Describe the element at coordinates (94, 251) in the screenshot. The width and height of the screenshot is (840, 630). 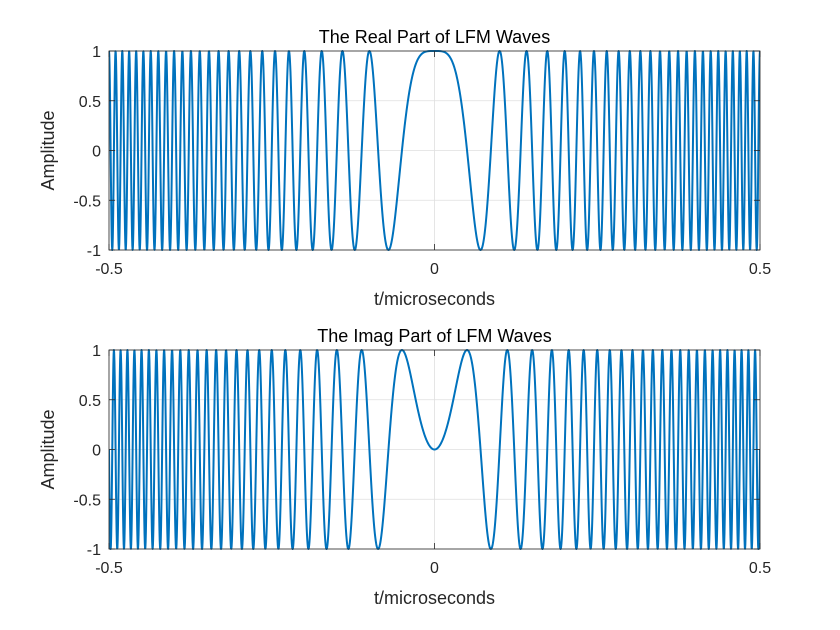
I see `chart-1-y-tick-label-0: -1` at that location.